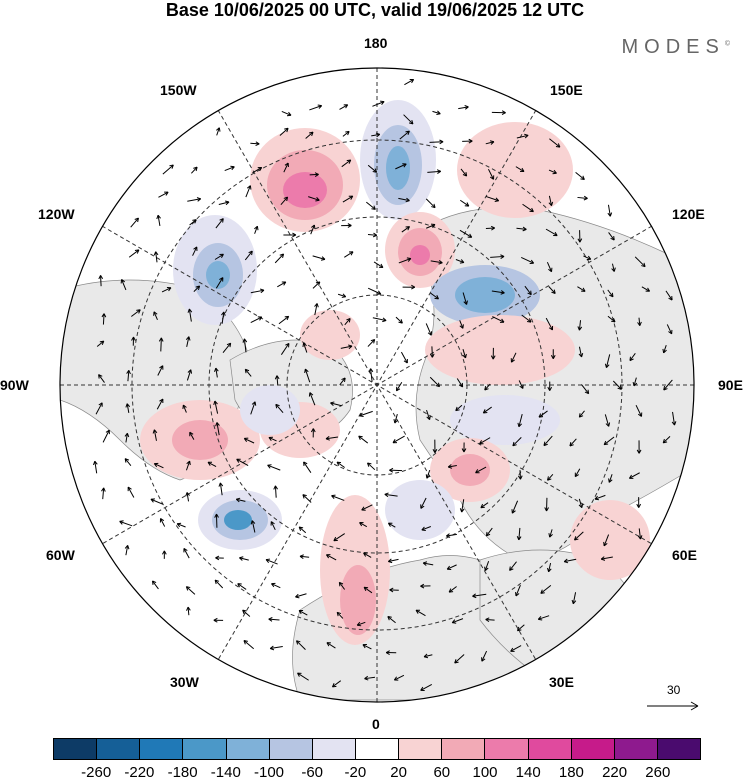 This screenshot has height=783, width=750. I want to click on colorbar, so click(377, 749).